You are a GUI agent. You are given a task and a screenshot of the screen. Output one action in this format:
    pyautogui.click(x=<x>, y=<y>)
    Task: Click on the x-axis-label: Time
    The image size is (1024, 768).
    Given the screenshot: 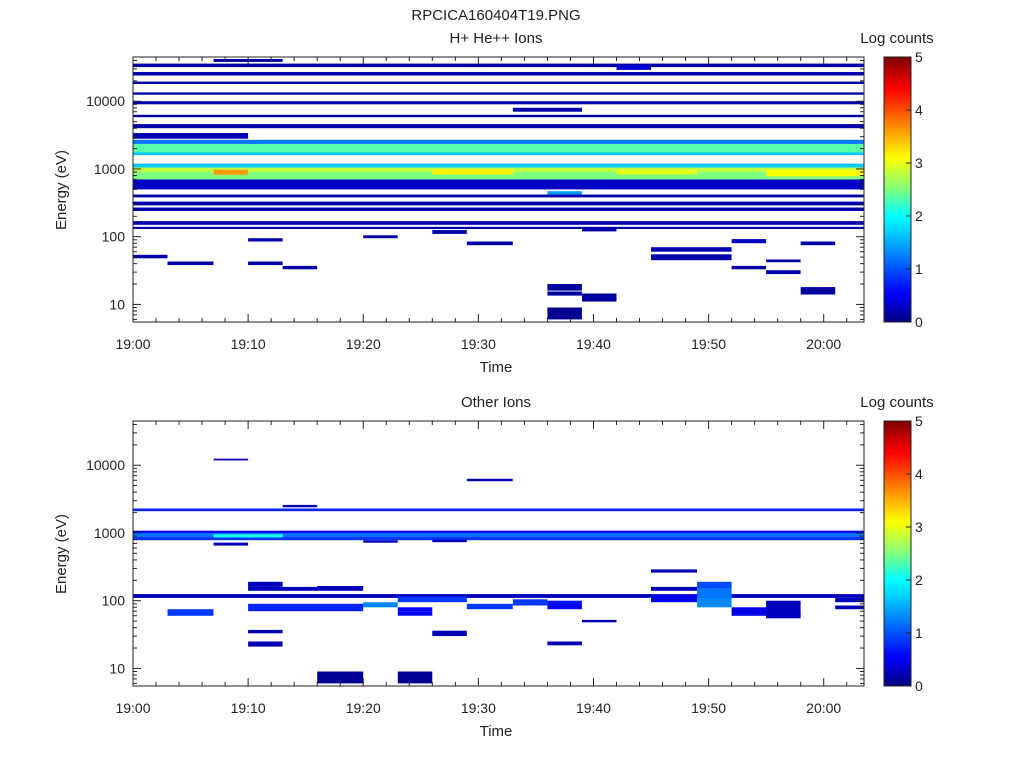 What is the action you would take?
    pyautogui.click(x=496, y=731)
    